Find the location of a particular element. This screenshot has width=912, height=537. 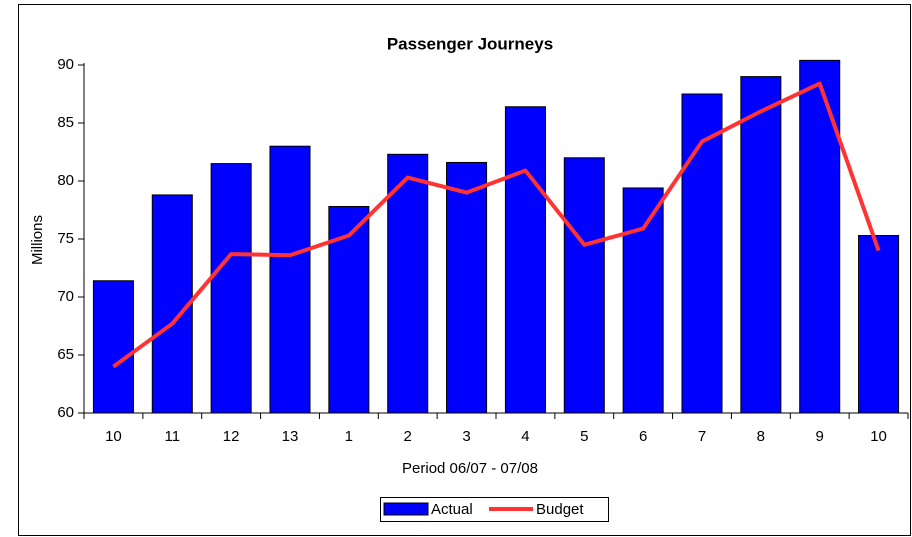

x-tick-label: 3 is located at coordinates (466, 436).